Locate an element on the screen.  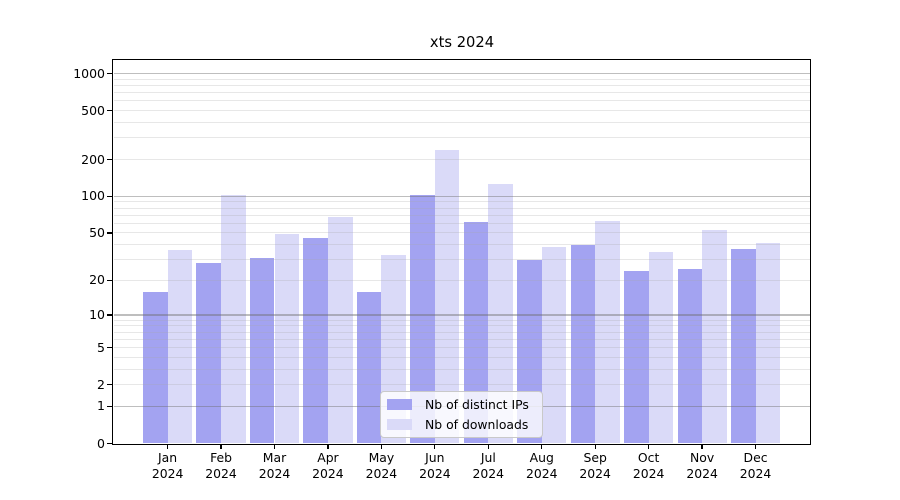
legend-swatch-downloads is located at coordinates (399, 424).